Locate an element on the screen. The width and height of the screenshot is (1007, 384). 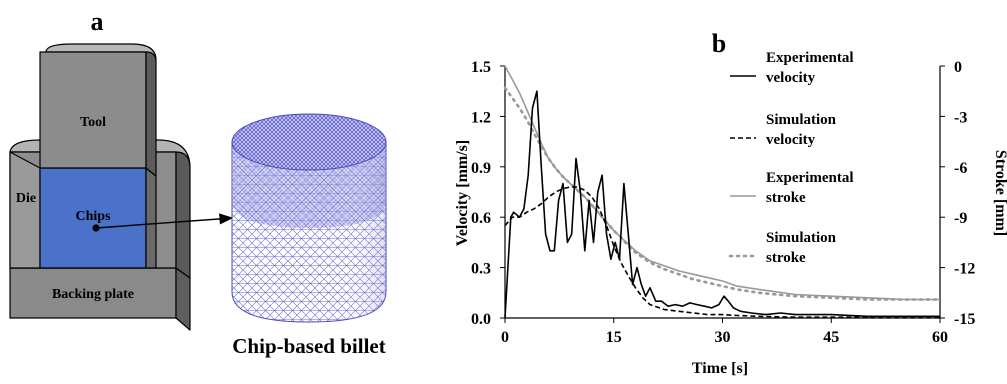
chips-region is located at coordinates (93, 218).